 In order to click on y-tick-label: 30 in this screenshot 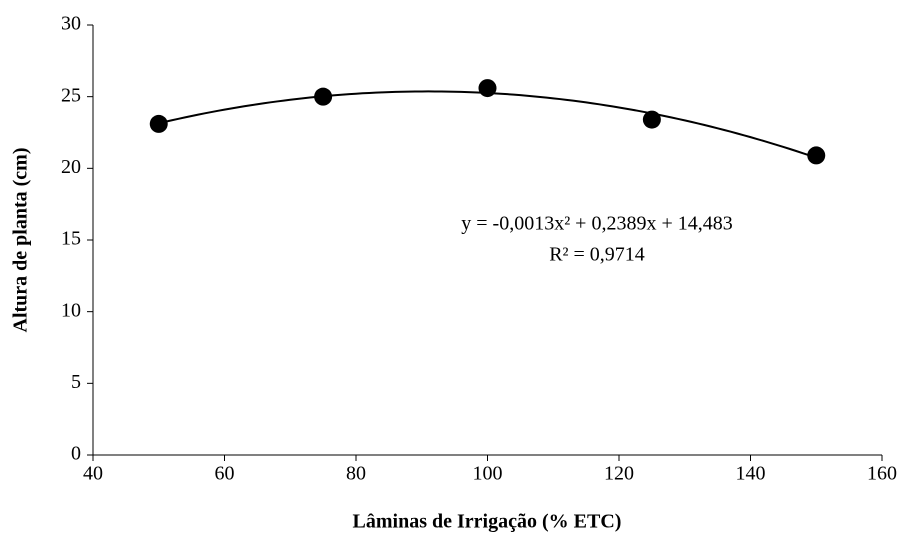, I will do `click(71, 24)`.